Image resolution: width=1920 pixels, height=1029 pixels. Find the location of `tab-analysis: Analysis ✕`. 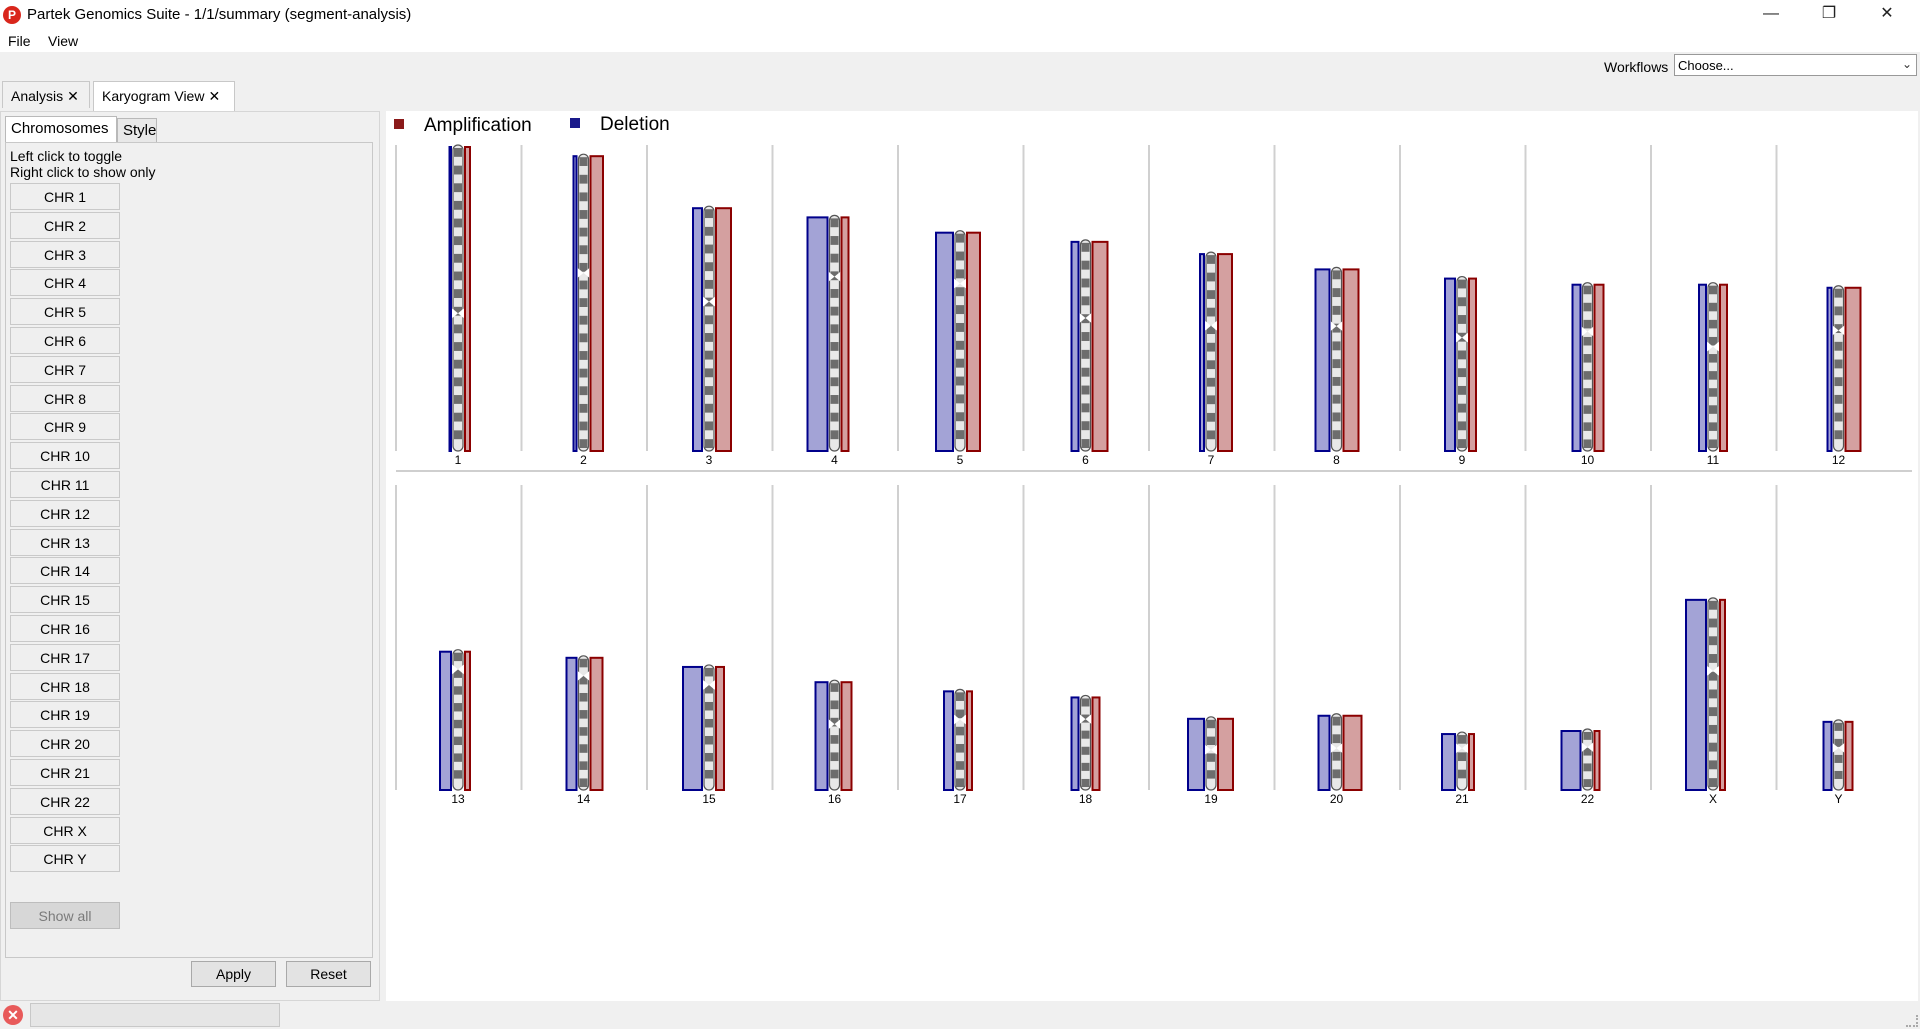

tab-analysis: Analysis ✕ is located at coordinates (46, 94).